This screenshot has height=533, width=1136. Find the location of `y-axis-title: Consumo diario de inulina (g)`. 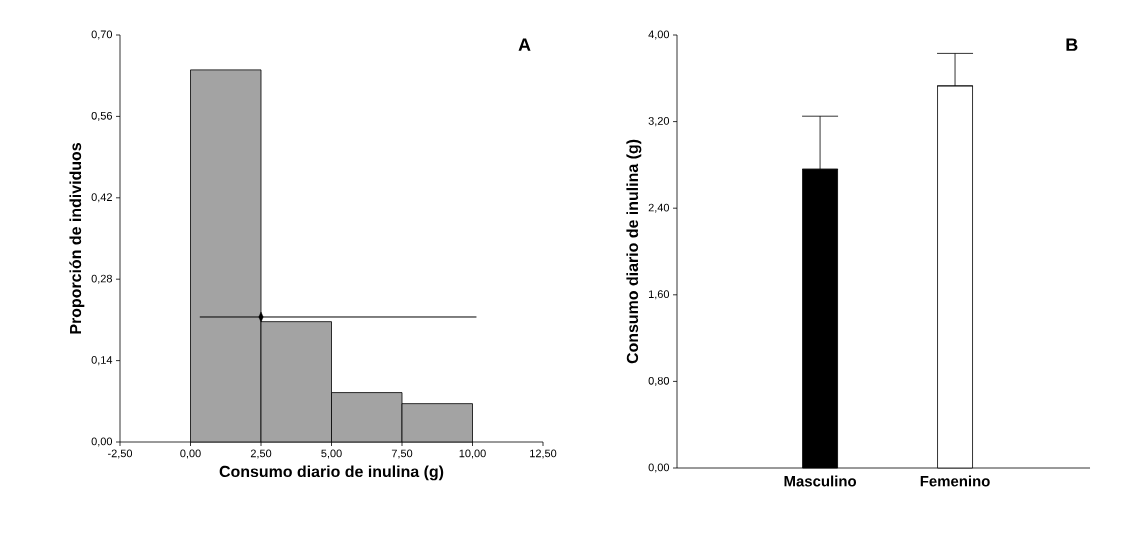

y-axis-title: Consumo diario de inulina (g) is located at coordinates (634, 251).